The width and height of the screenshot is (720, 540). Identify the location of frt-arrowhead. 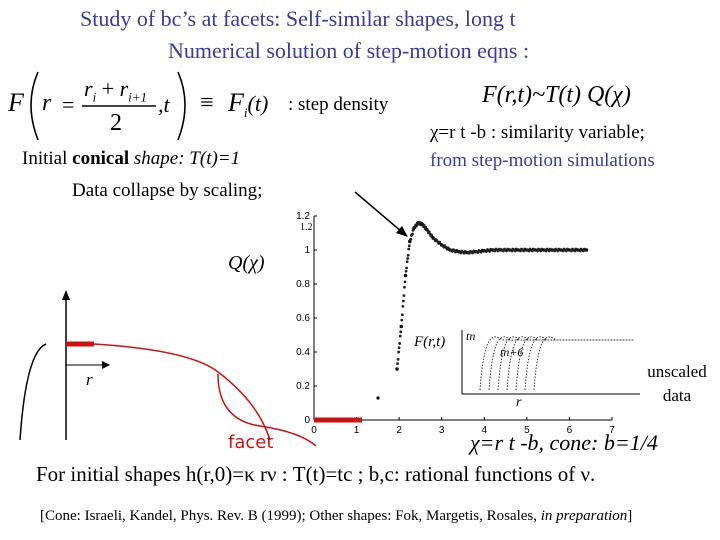
(402, 231).